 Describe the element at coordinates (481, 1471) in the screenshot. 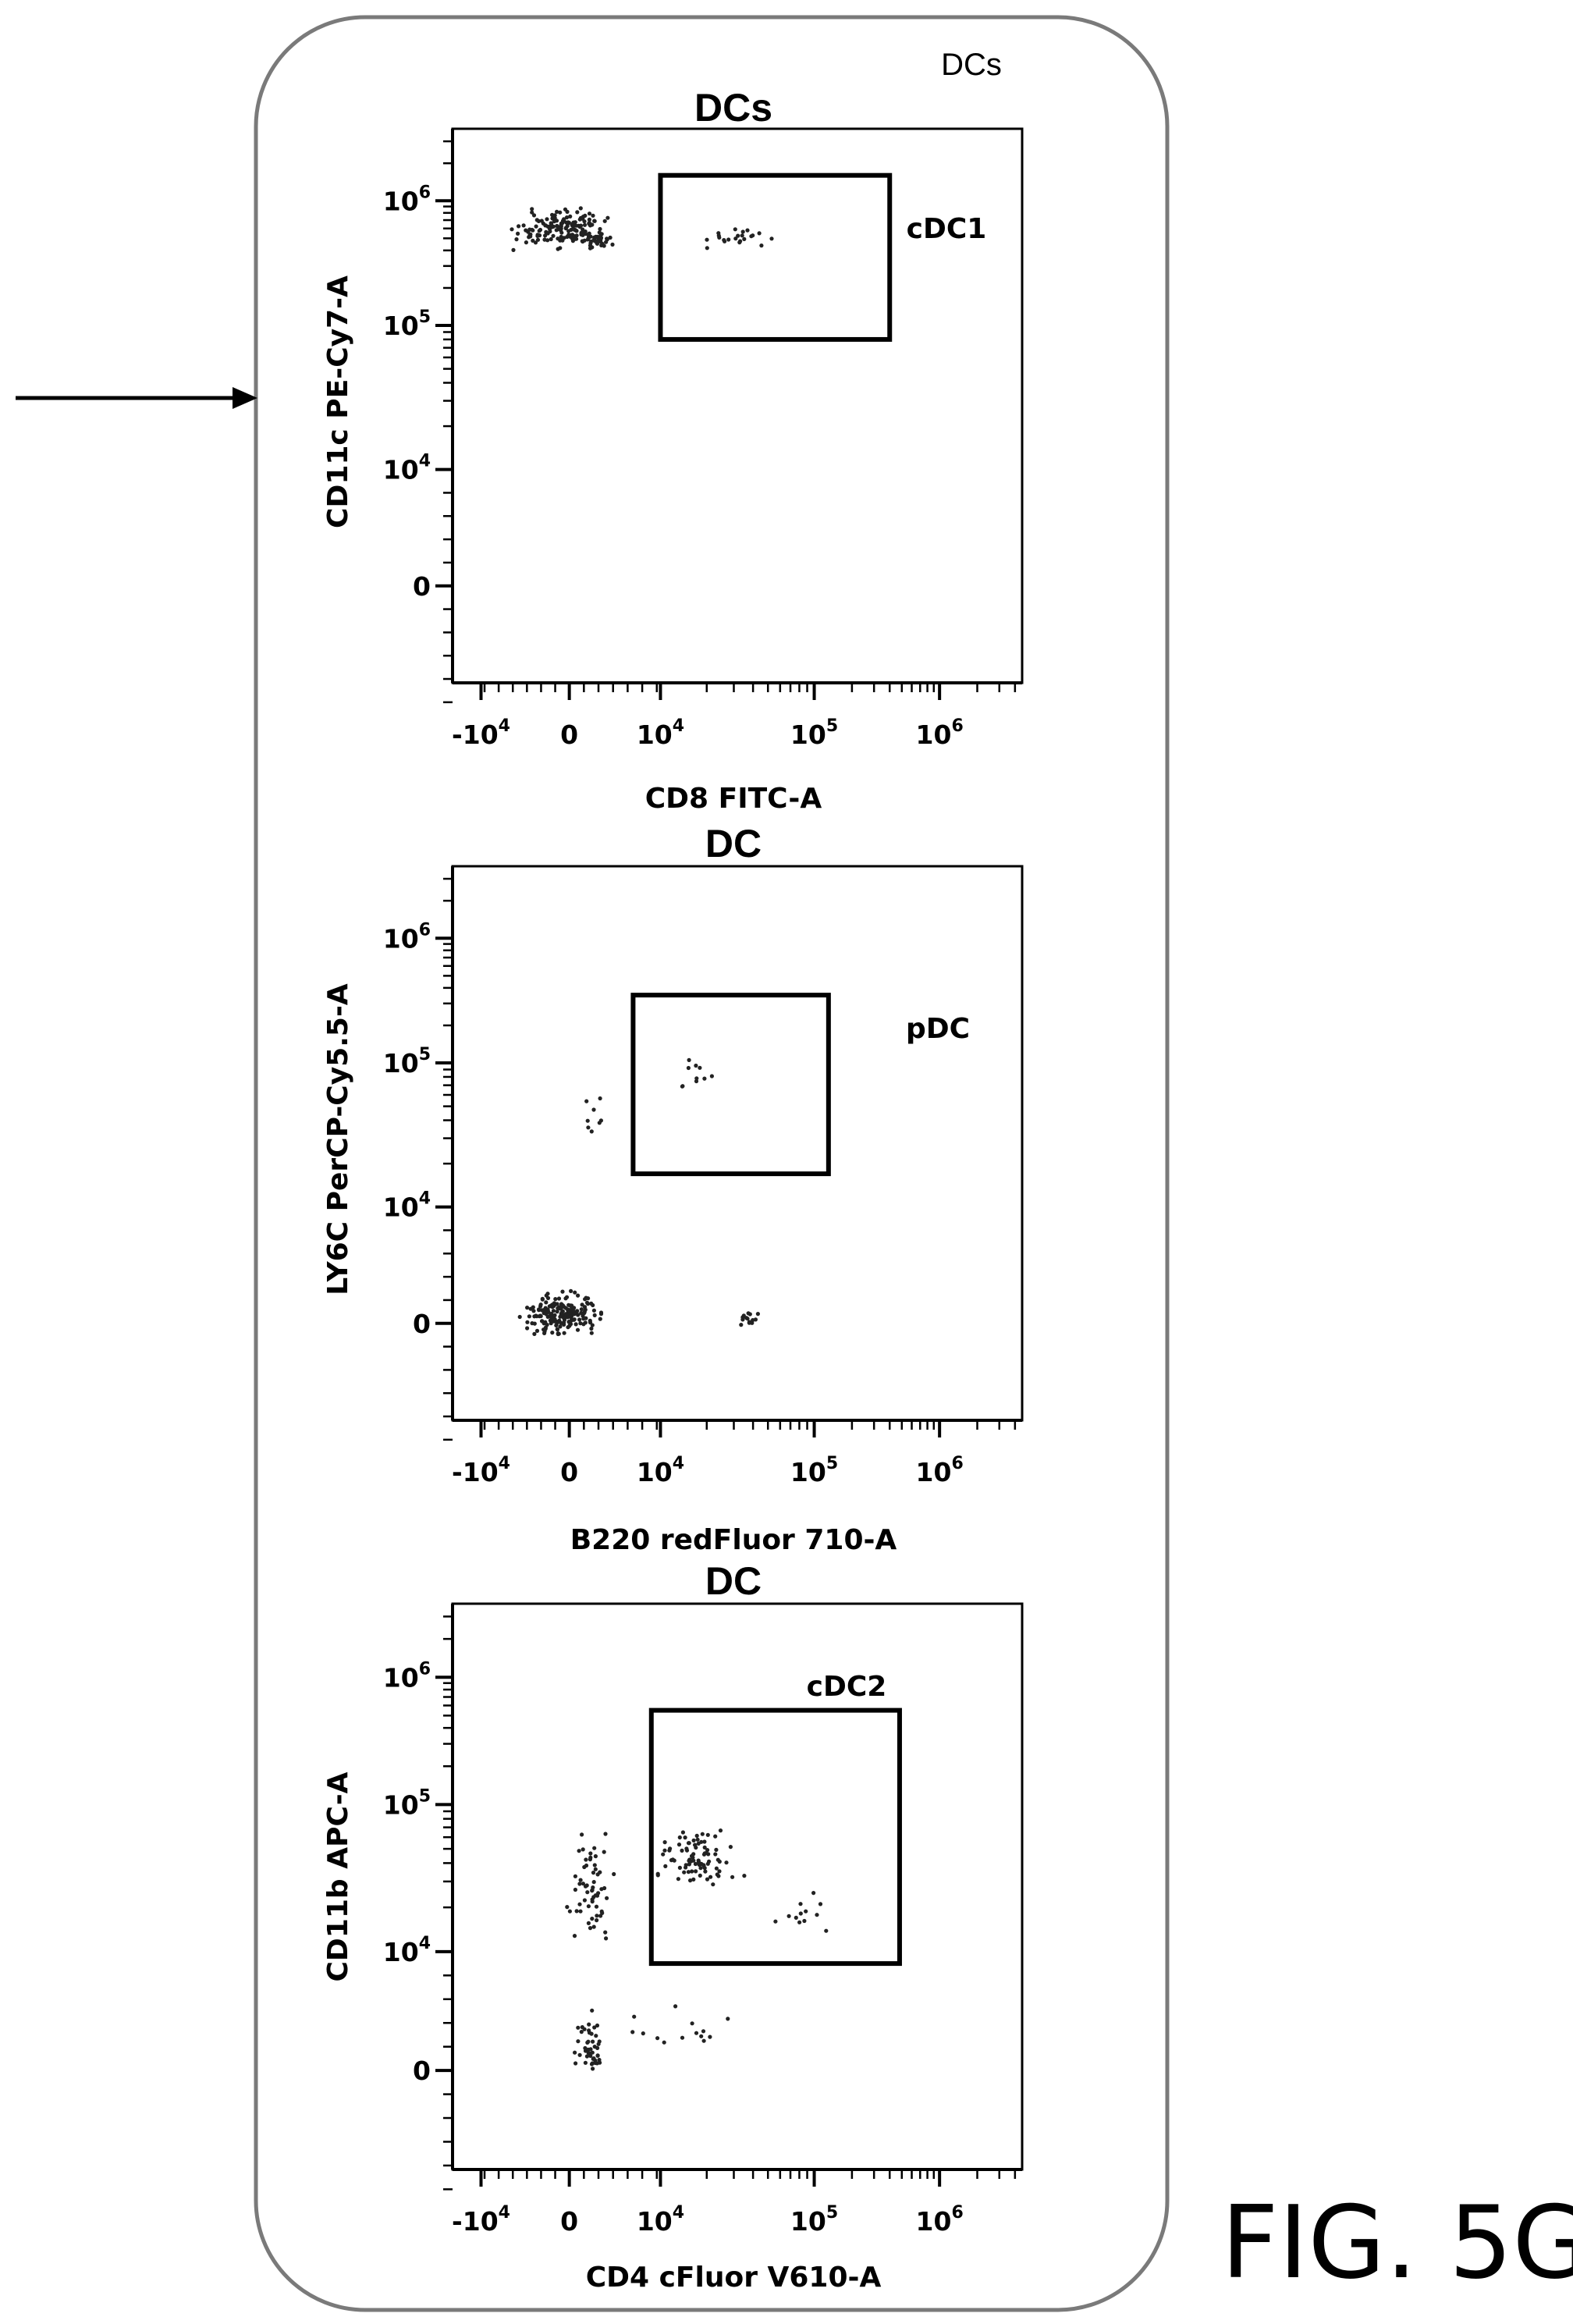

I see `x-tick-label: -104` at that location.